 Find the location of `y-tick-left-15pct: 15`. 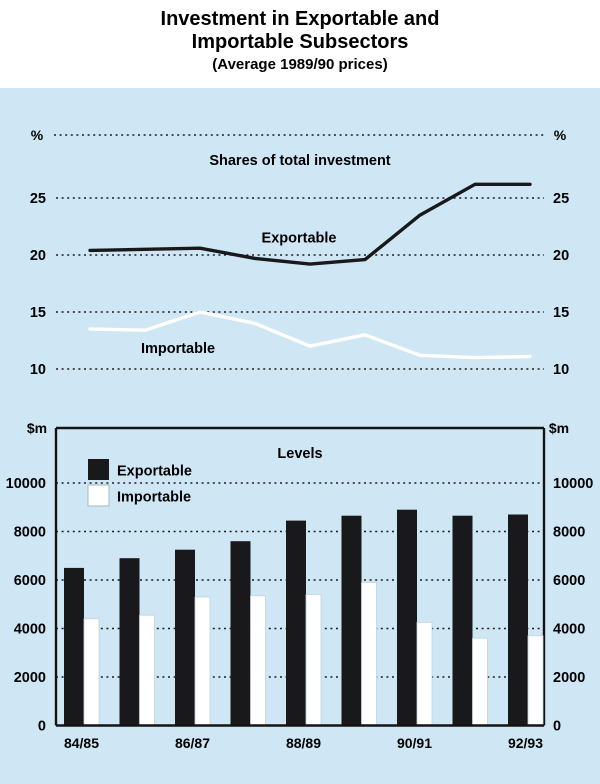

y-tick-left-15pct: 15 is located at coordinates (38, 313).